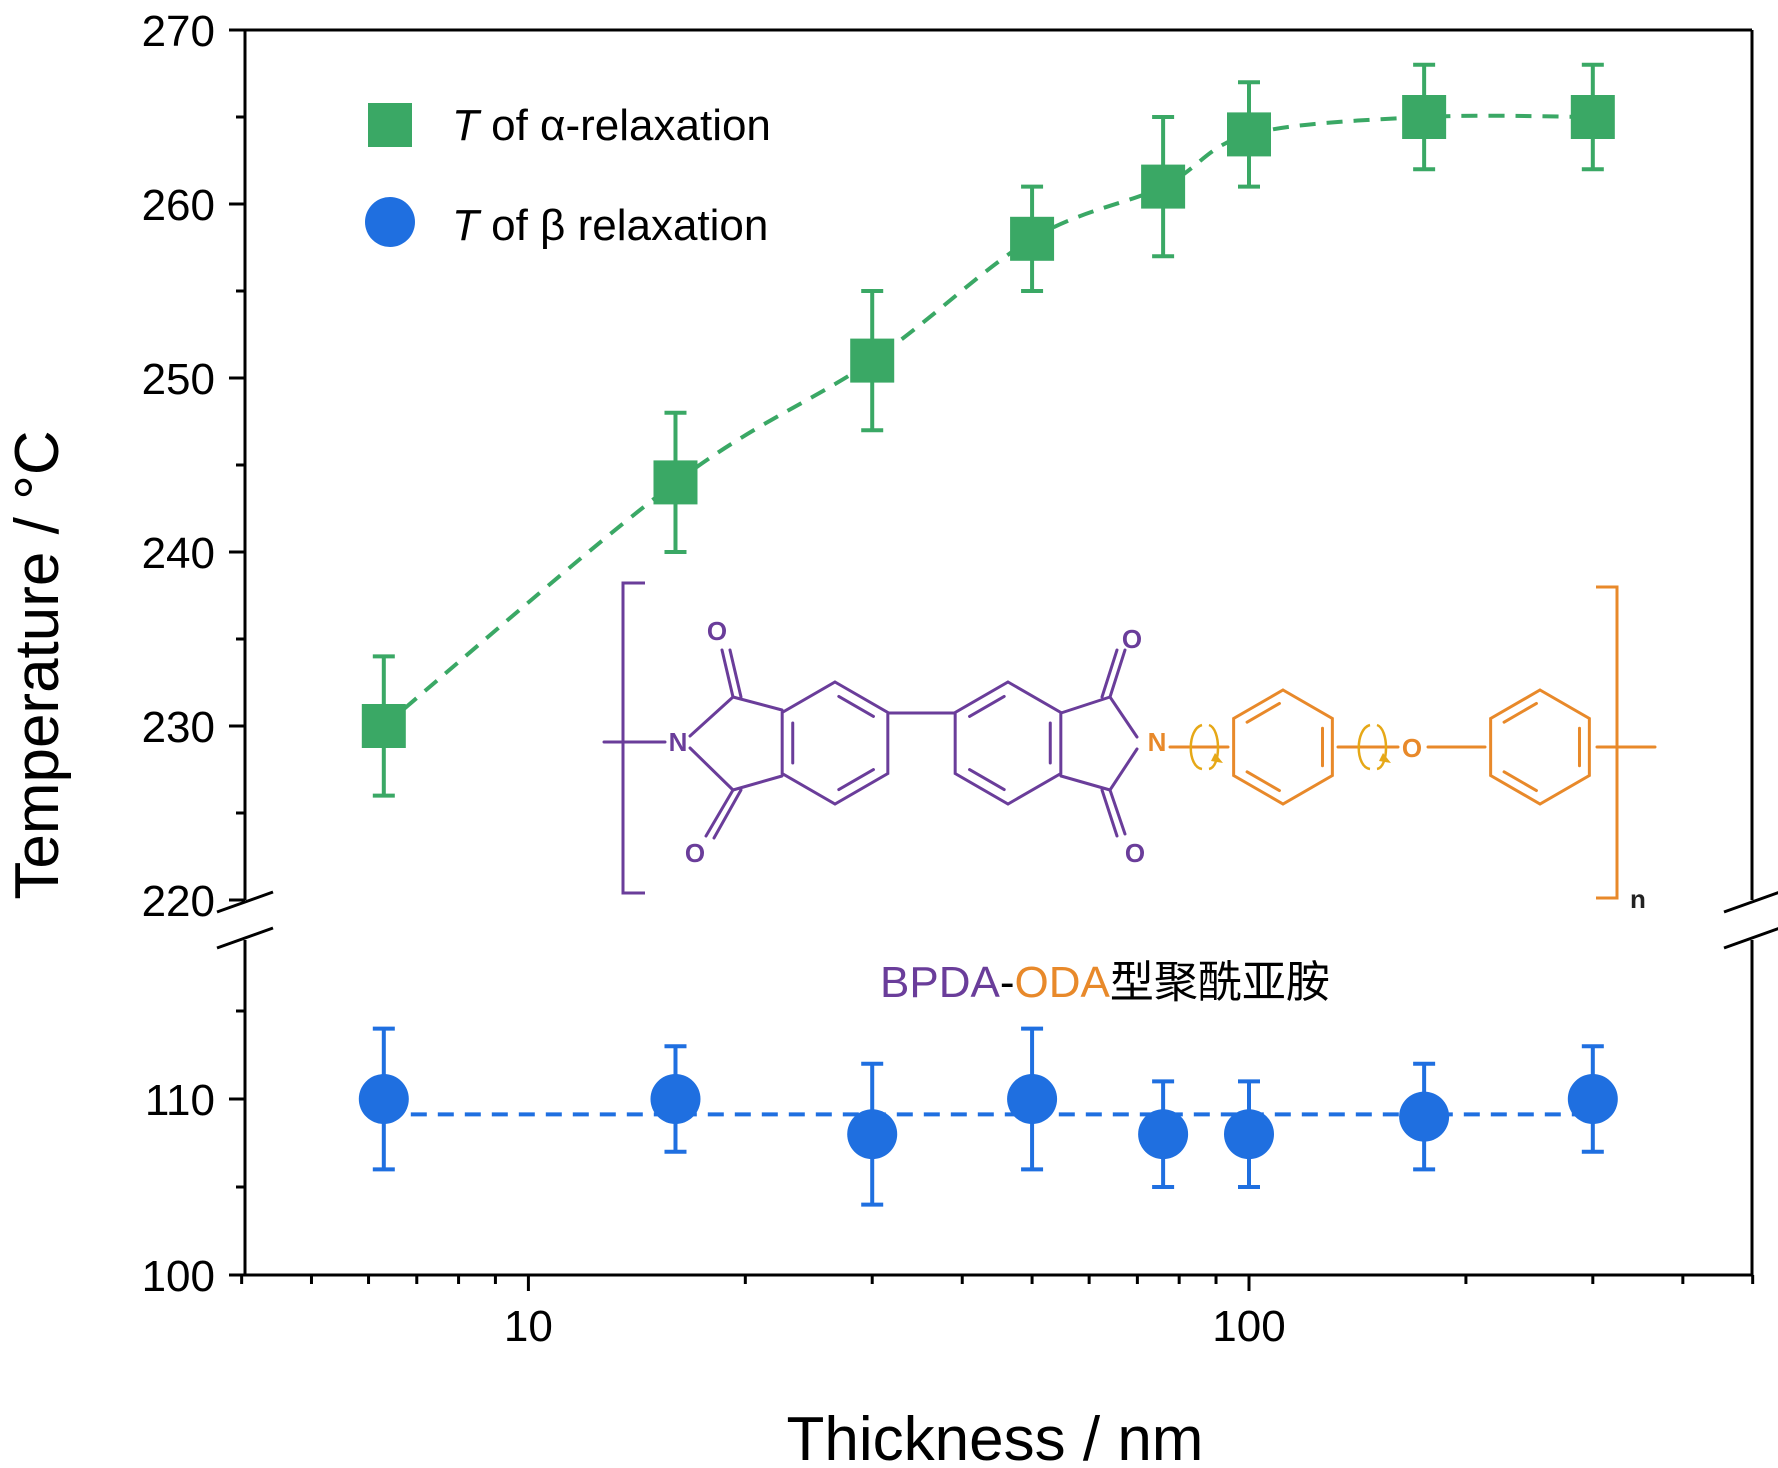 This screenshot has width=1778, height=1468. Describe the element at coordinates (611, 125) in the screenshot. I see `legend-label-alpha: T of α-relaxation` at that location.